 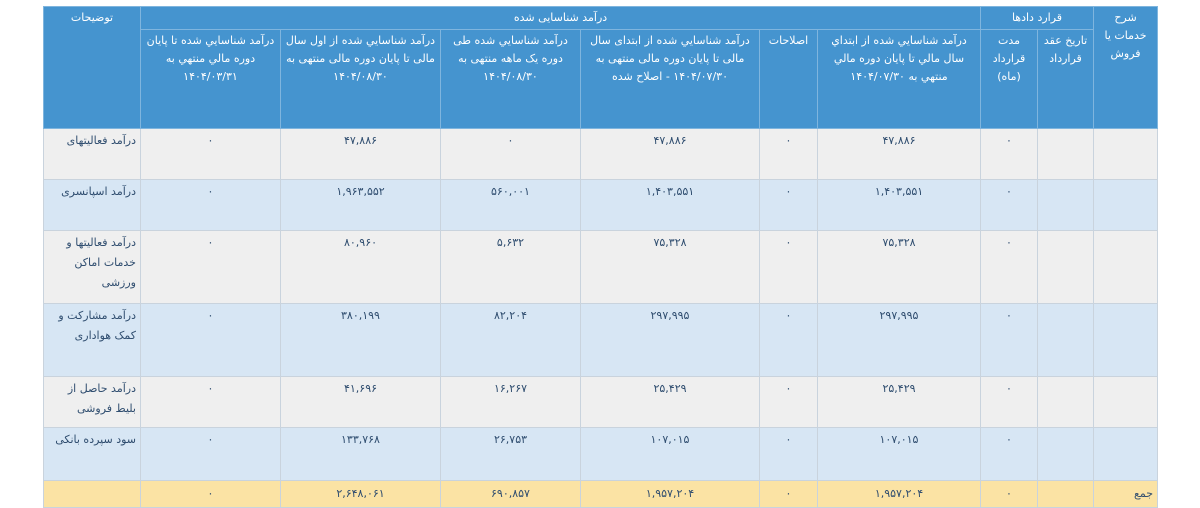 What do you see at coordinates (360, 205) in the screenshot?
I see `cell-ytd-0830: ۱,۹۶۳,۵۵۲` at bounding box center [360, 205].